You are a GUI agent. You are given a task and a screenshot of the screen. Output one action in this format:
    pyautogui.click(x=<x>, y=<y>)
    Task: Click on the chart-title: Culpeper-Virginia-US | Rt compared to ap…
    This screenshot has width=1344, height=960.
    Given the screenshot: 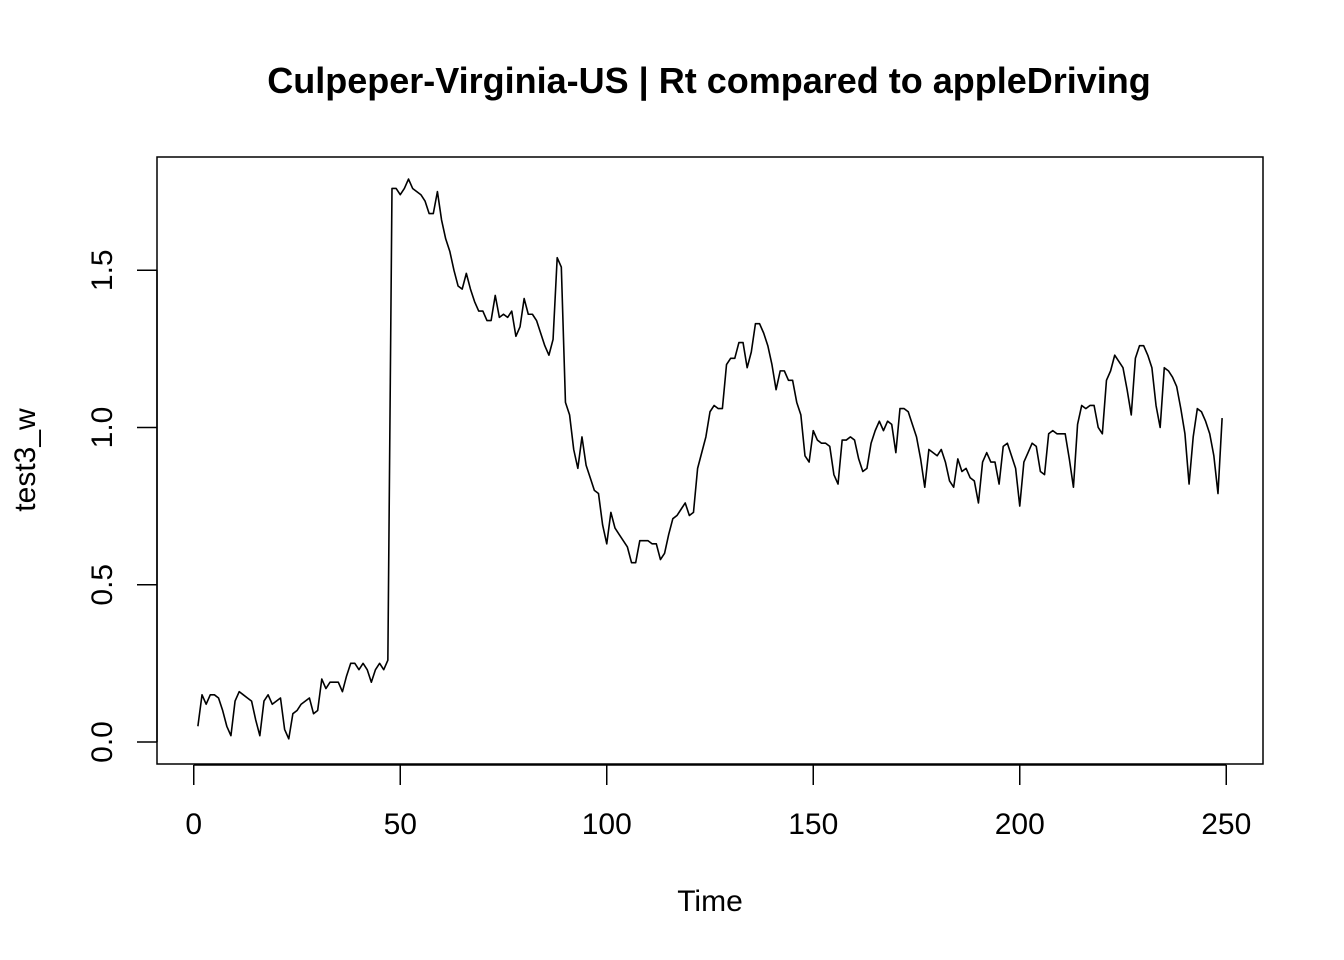 What is the action you would take?
    pyautogui.click(x=709, y=81)
    